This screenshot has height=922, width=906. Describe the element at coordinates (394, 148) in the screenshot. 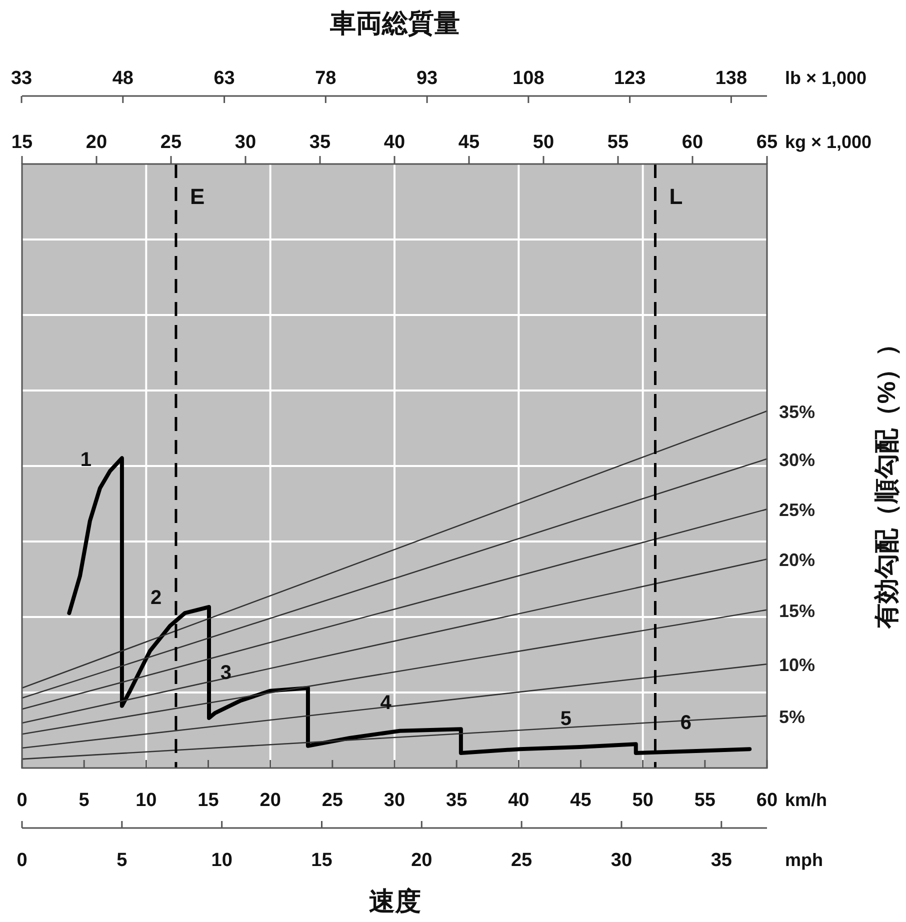

I see `kg-scale: 15 20 25 30 35 40 45 50 55 60 65` at that location.